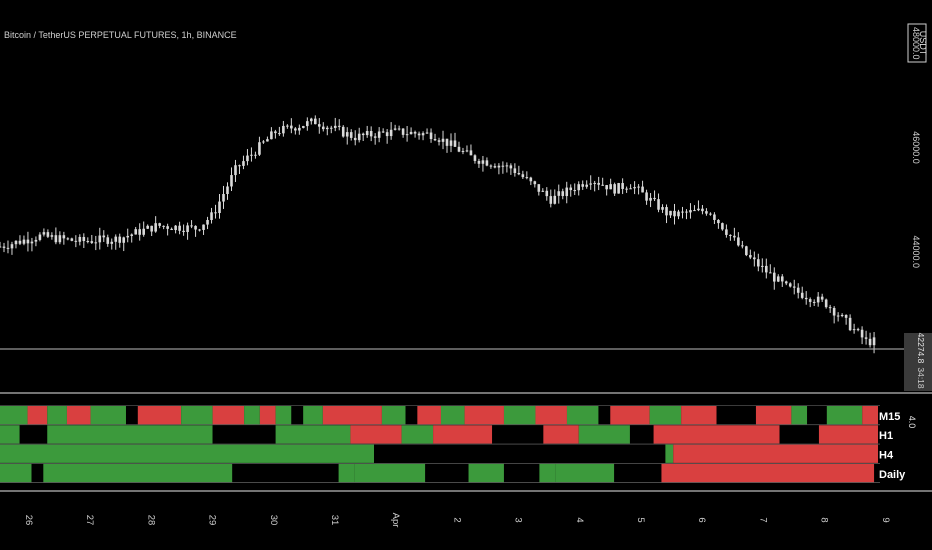 The width and height of the screenshot is (932, 550). Describe the element at coordinates (885, 519) in the screenshot. I see `x-tick-label: 9` at that location.